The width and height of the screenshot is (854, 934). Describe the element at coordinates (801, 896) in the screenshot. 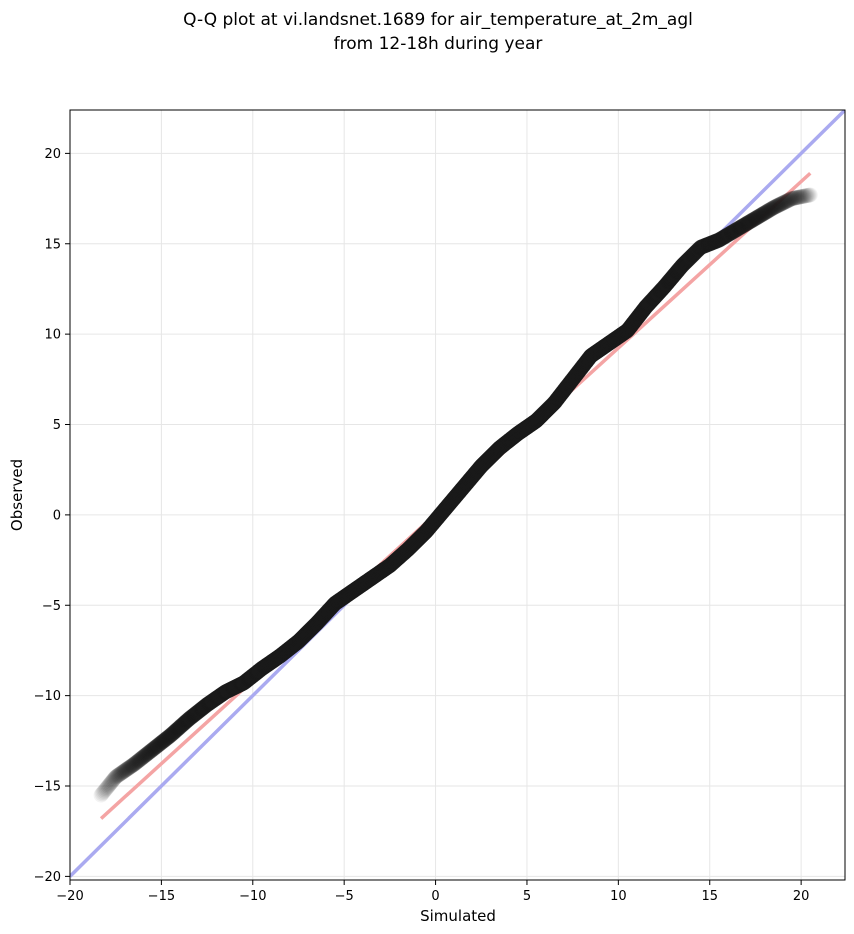

I see `x-tick-label: 20` at that location.